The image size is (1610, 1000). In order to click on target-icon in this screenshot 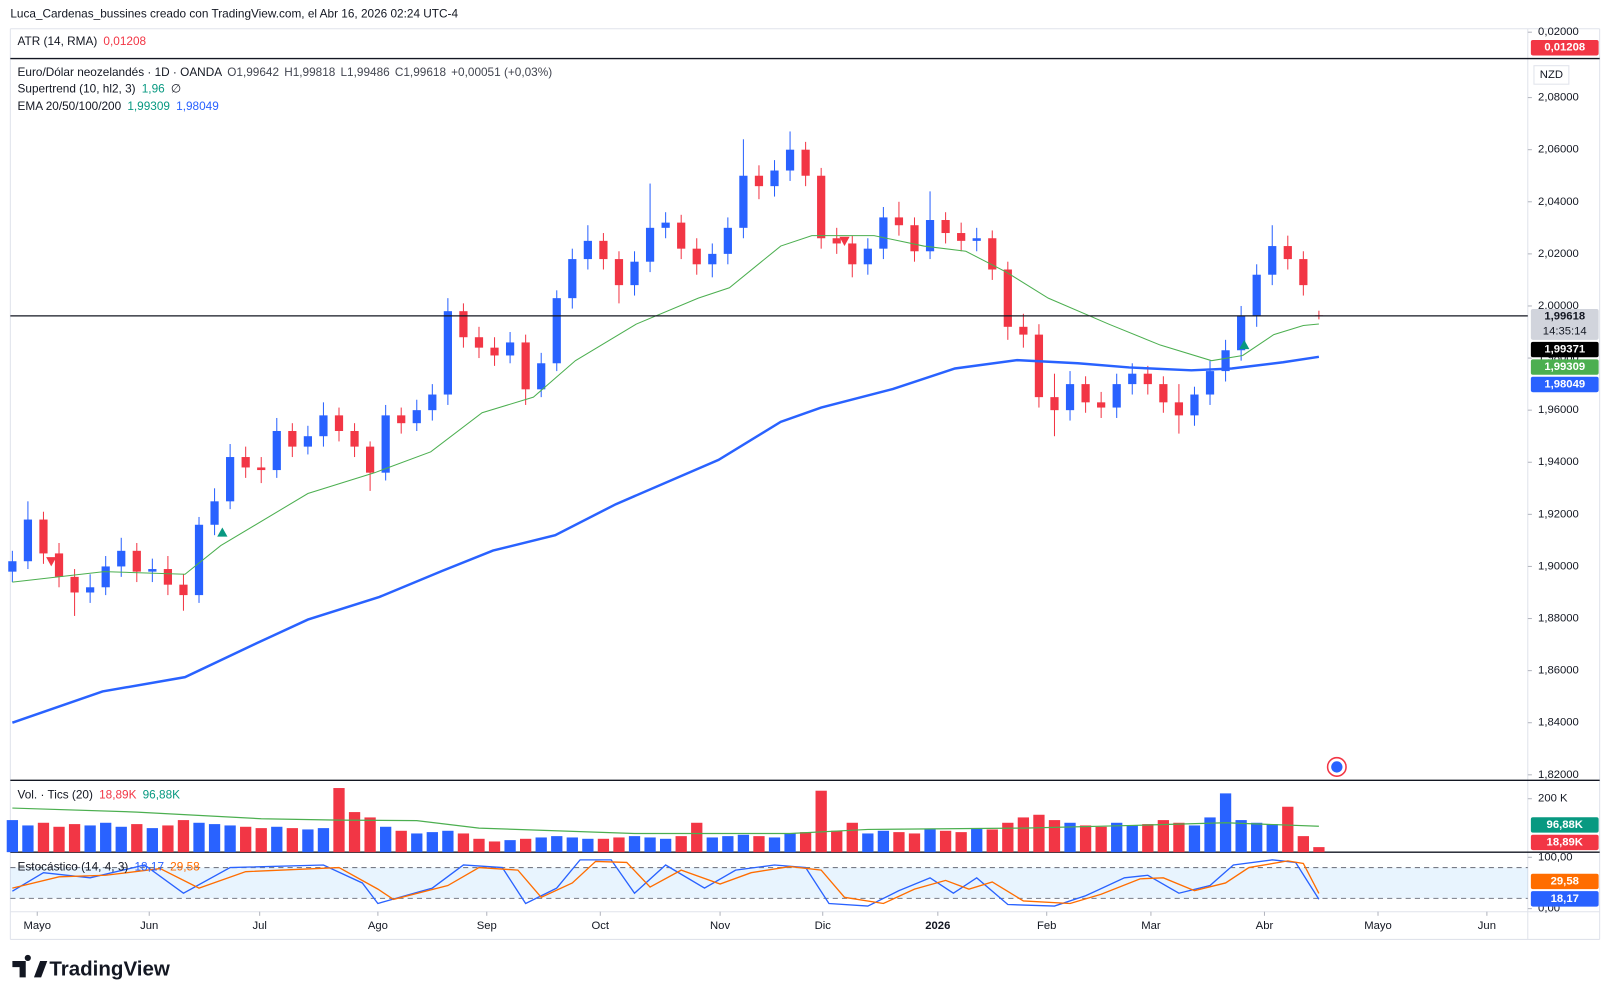, I will do `click(1336, 766)`.